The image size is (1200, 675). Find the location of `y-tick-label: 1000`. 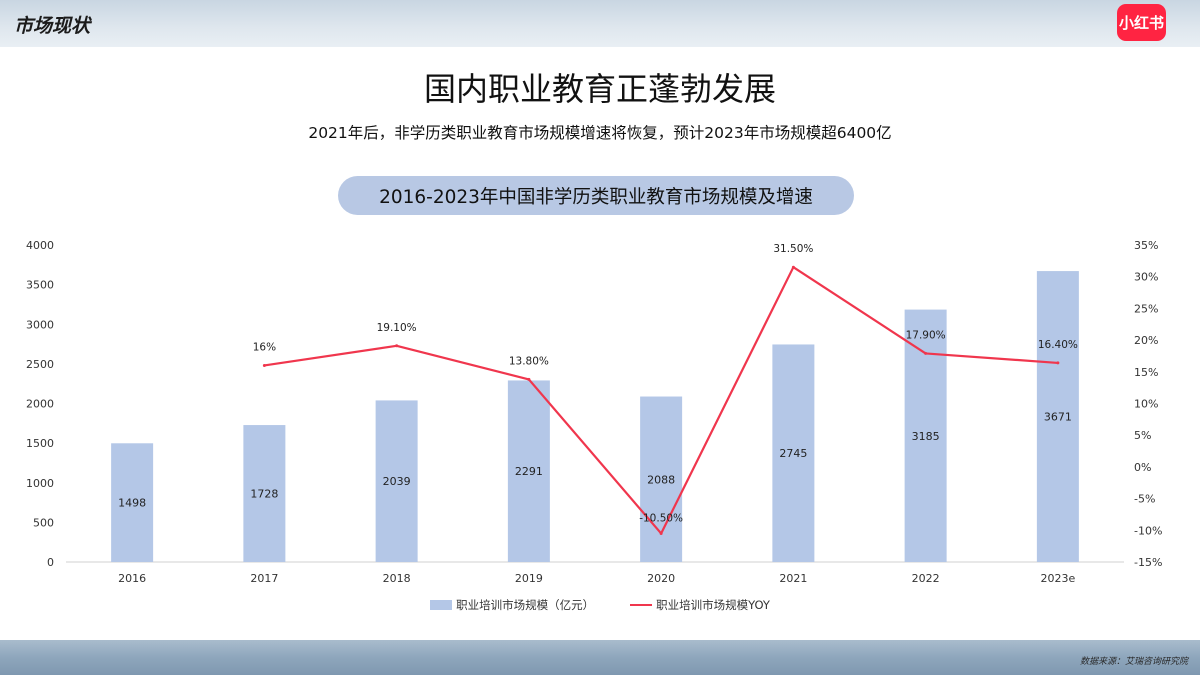

y-tick-label: 1000 is located at coordinates (40, 483).